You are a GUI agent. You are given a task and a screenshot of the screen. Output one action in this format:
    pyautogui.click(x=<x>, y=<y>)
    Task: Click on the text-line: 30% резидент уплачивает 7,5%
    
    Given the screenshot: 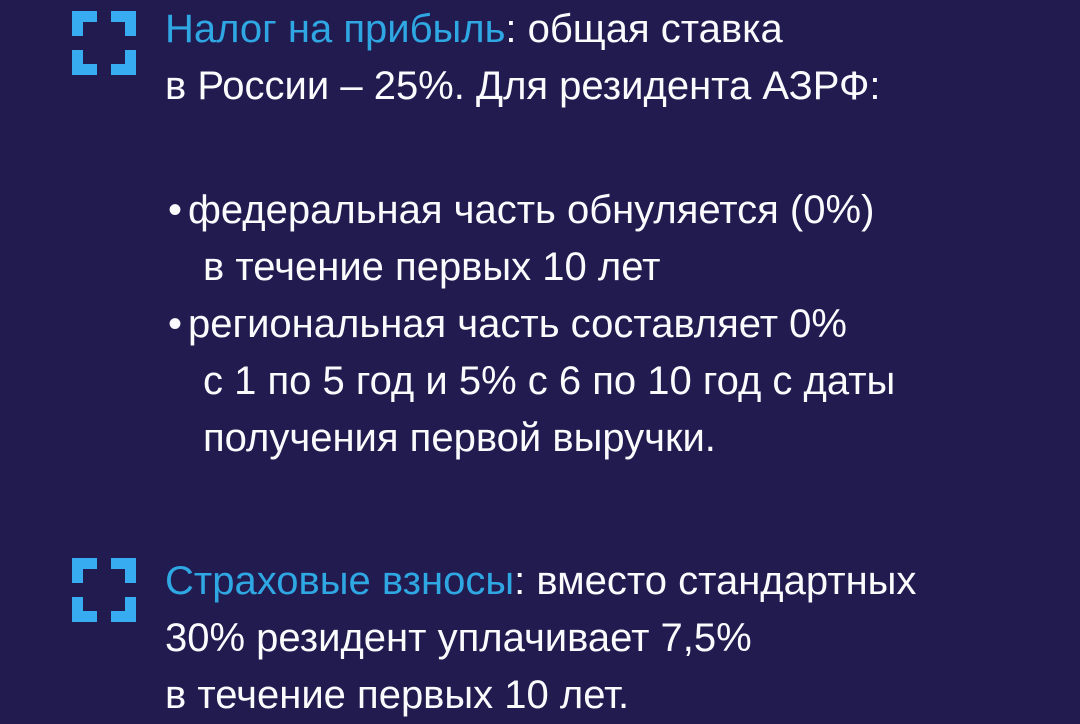 What is the action you would take?
    pyautogui.click(x=458, y=638)
    